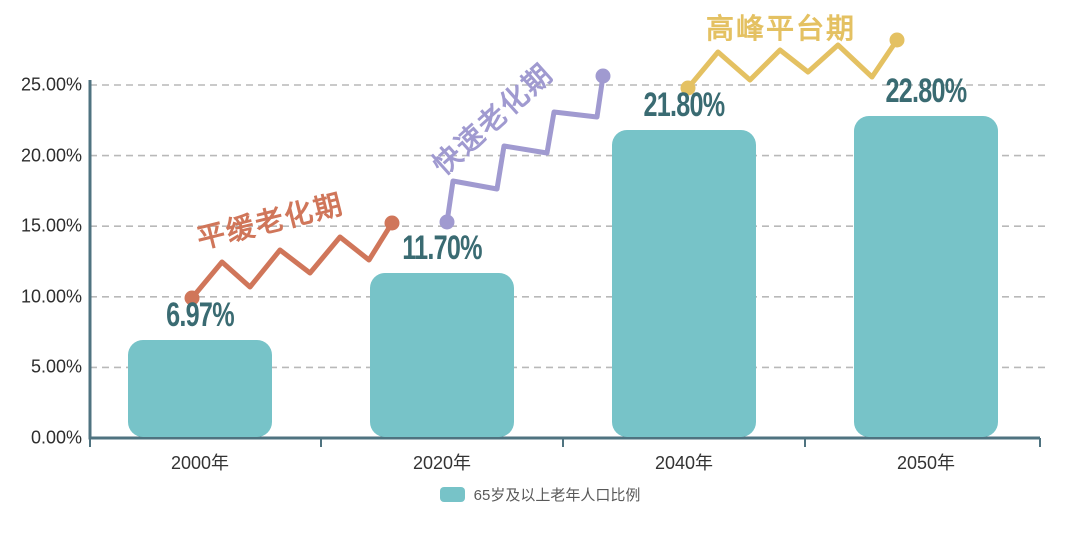 The width and height of the screenshot is (1080, 538). I want to click on bar-2020年, so click(442, 354).